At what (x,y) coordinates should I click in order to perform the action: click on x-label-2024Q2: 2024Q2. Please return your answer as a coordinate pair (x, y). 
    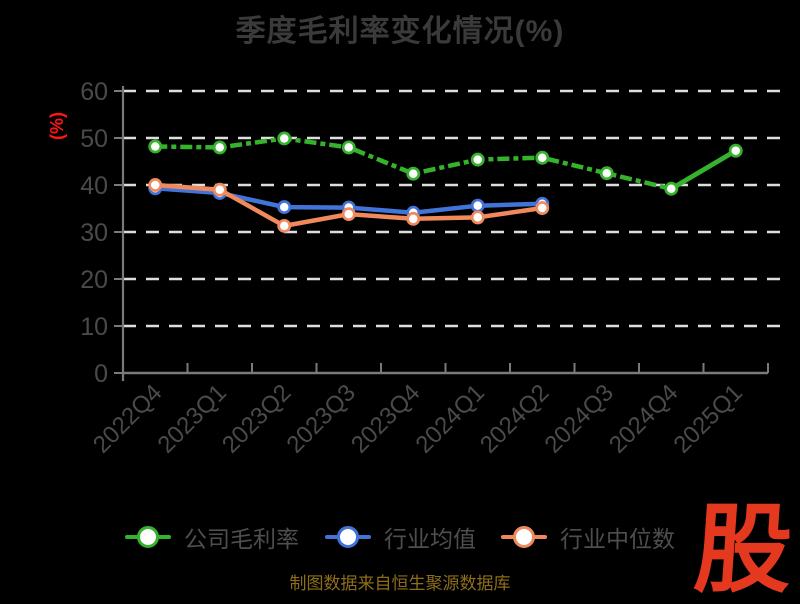
    Looking at the image, I should click on (514, 418).